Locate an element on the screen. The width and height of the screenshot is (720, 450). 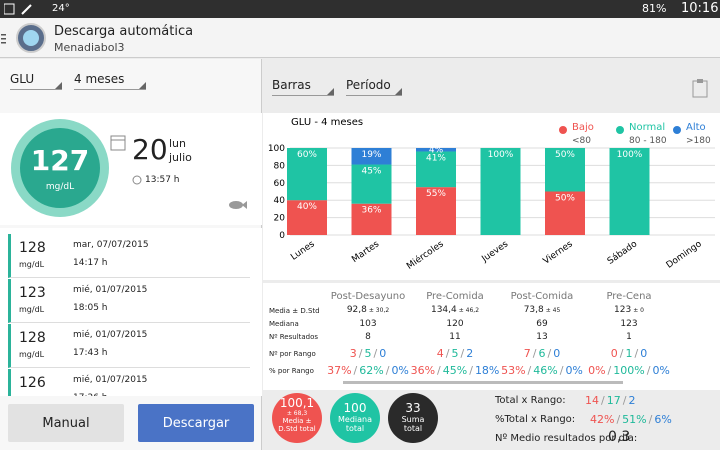
range-value: 2 is located at coordinates (632, 400).